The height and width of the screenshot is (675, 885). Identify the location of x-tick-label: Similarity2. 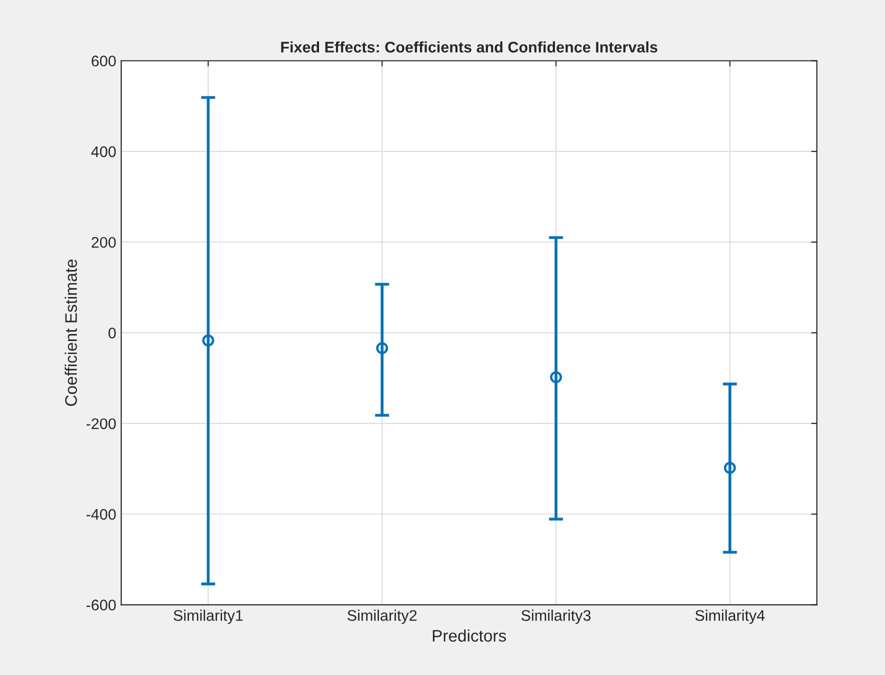
(382, 617).